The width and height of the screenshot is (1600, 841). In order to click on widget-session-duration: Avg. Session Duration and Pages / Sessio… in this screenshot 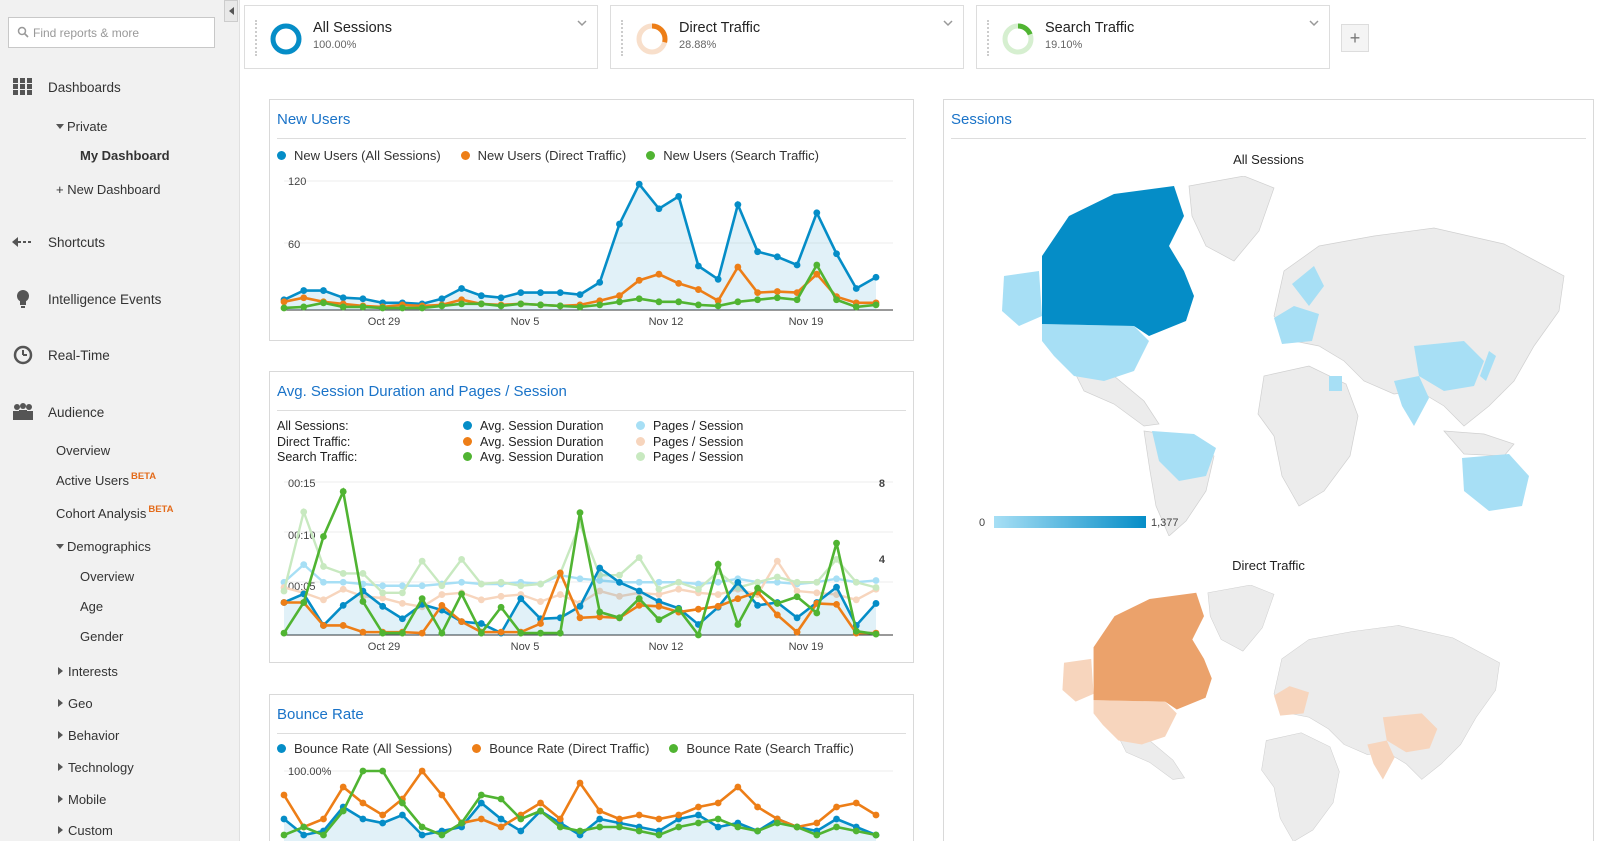, I will do `click(591, 517)`.